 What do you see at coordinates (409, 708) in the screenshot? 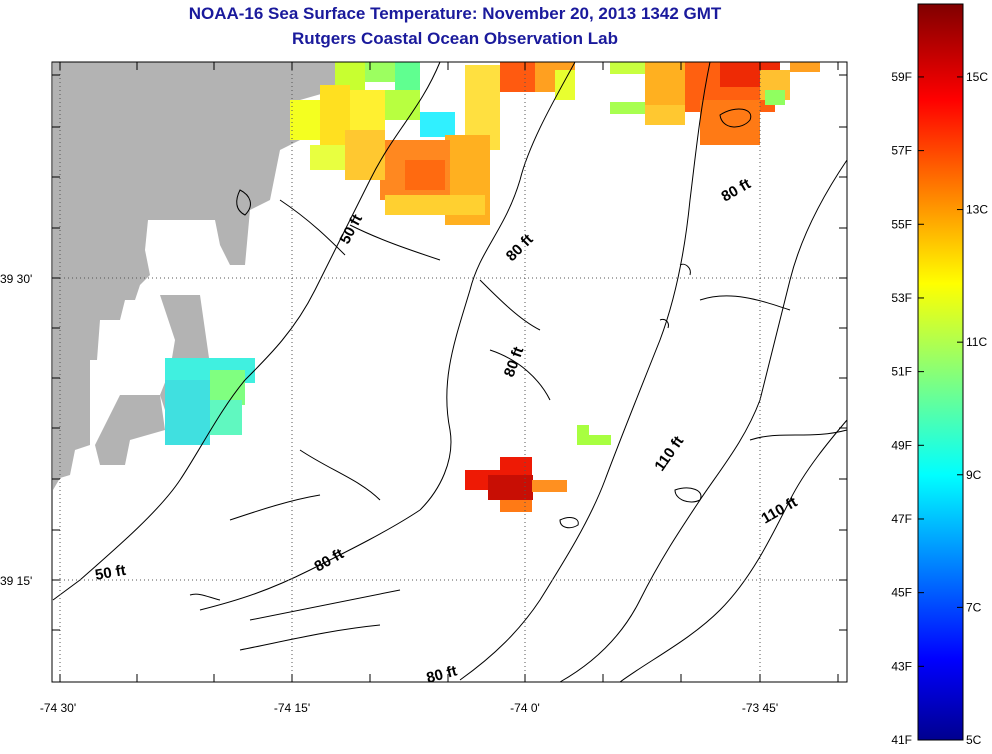
I see `x-axis-labels: -74 30' -74 15' -74 0' -73 45'` at bounding box center [409, 708].